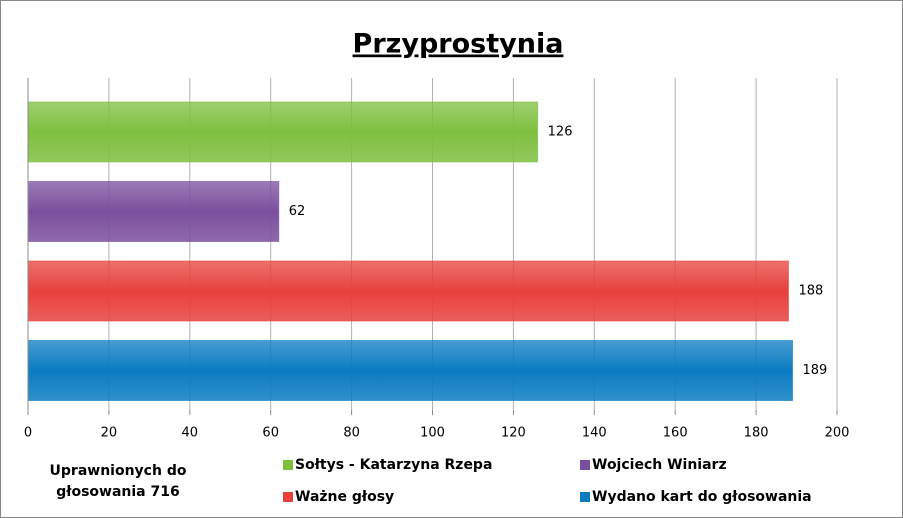 The image size is (903, 518). Describe the element at coordinates (393, 465) in the screenshot. I see `legend-label: Sołtys - Katarzyna Rzepa` at that location.